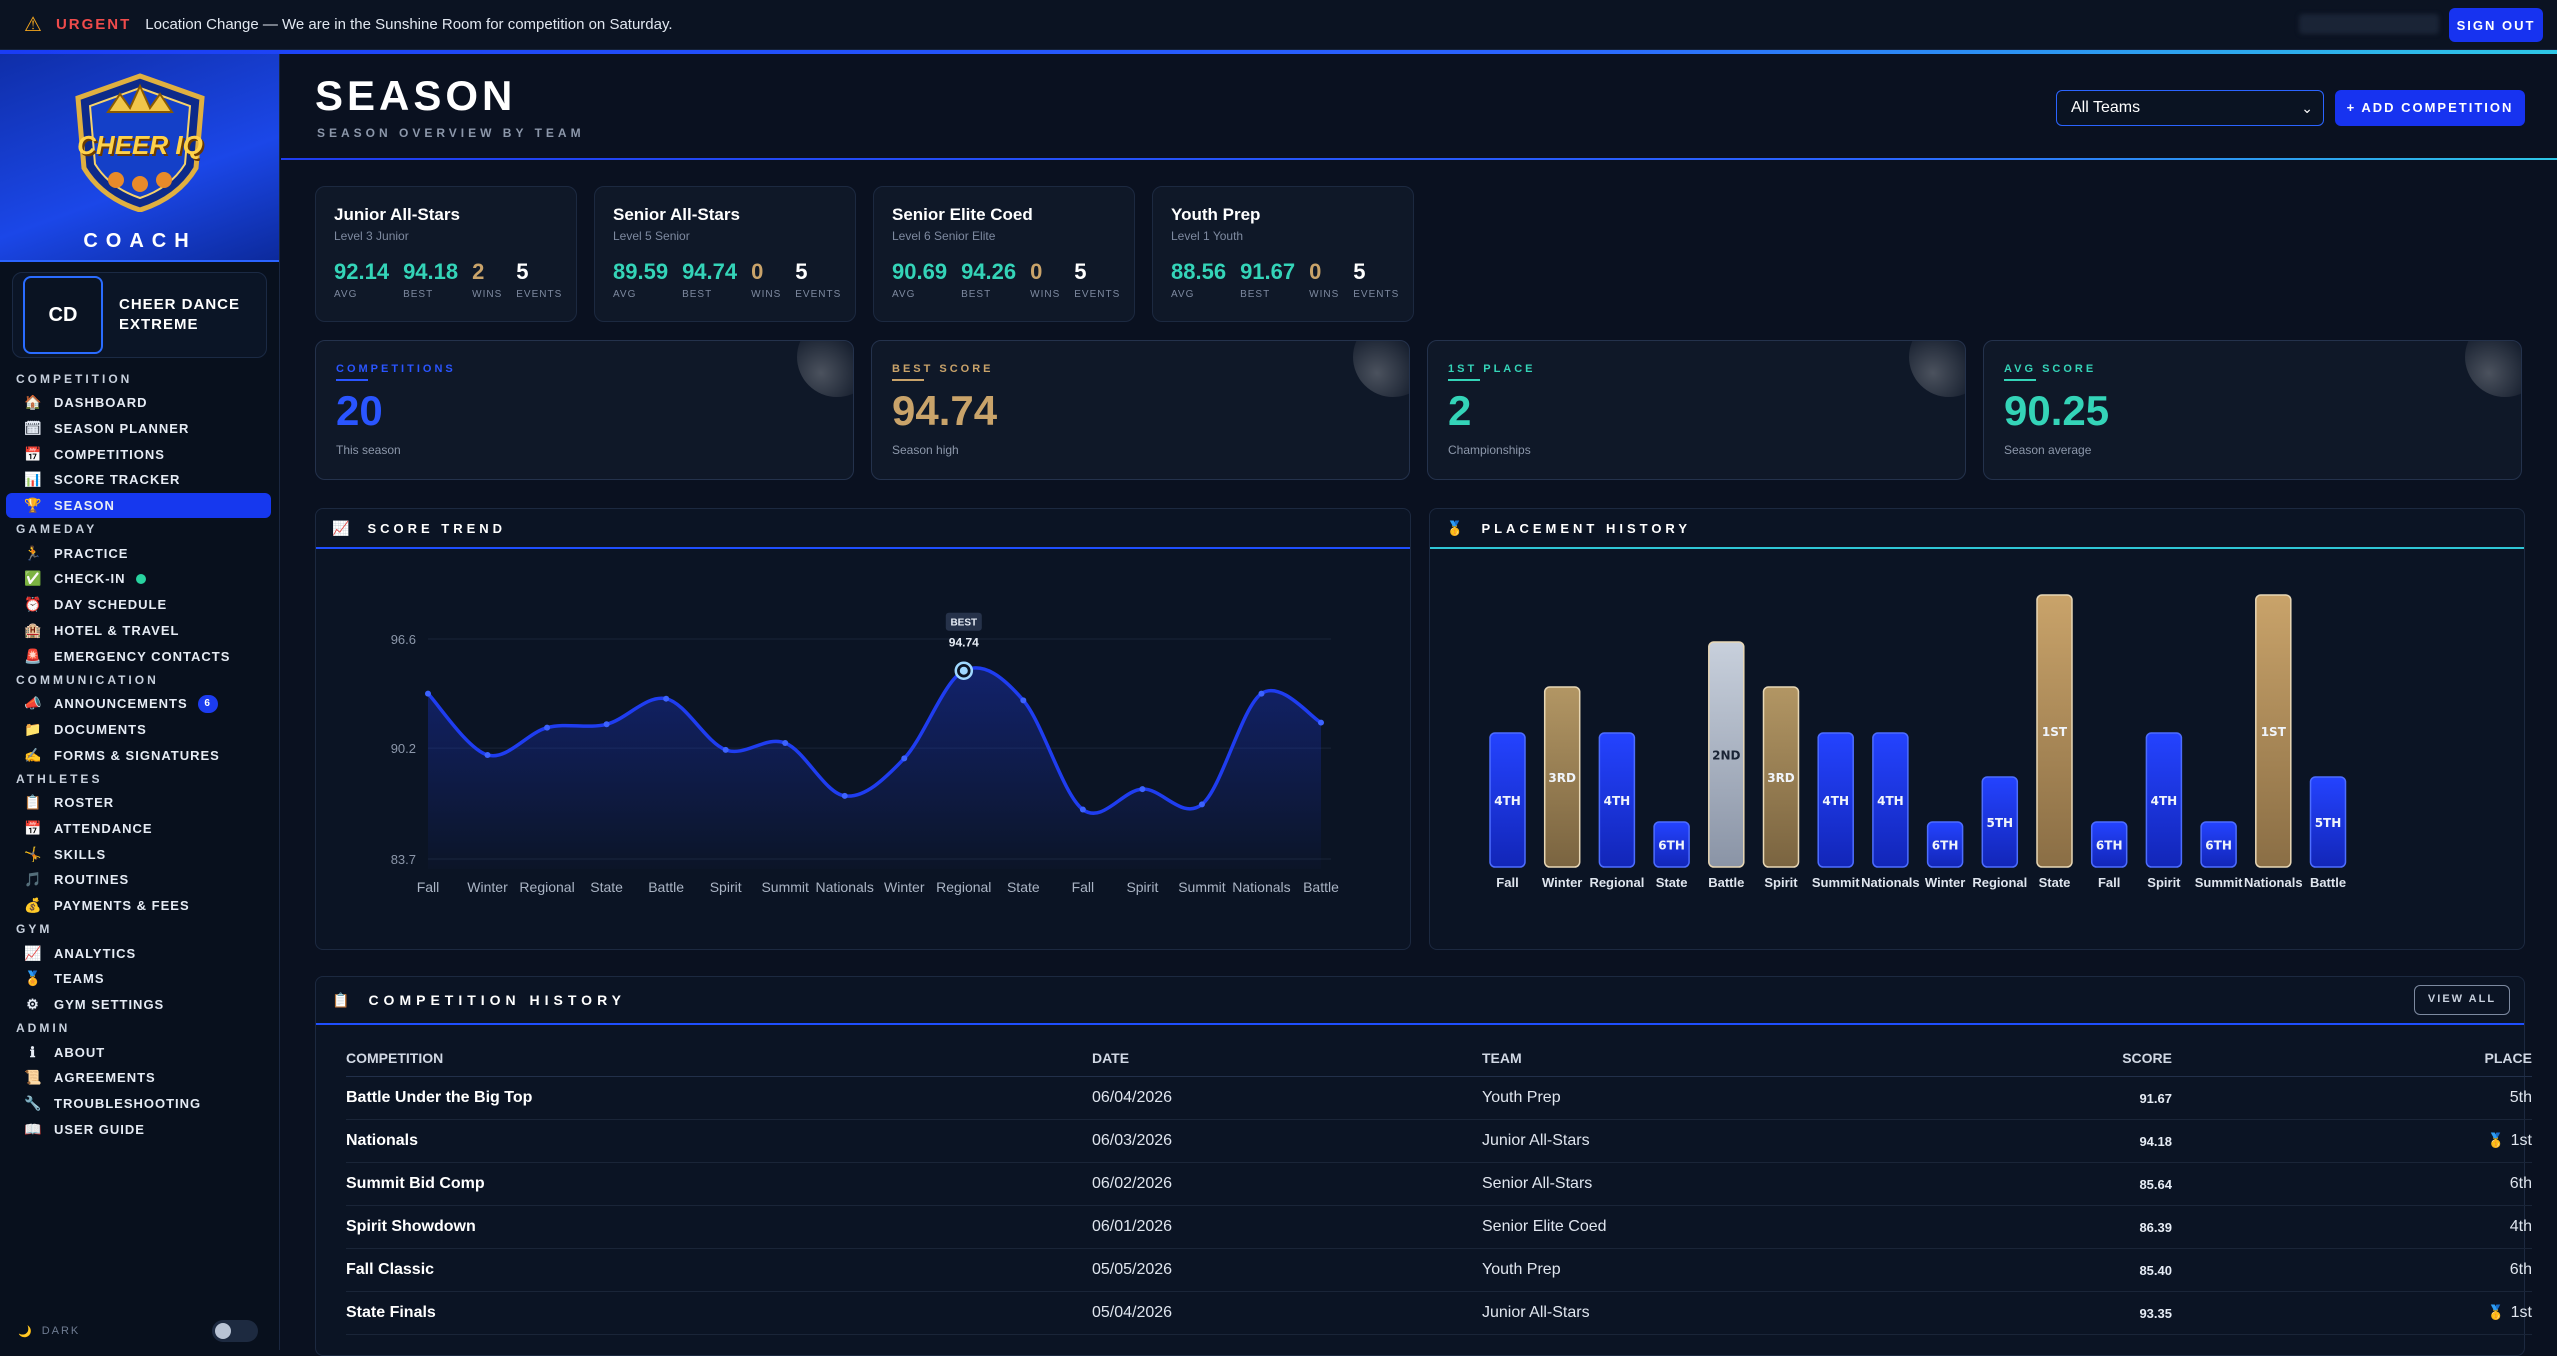  Describe the element at coordinates (138, 704) in the screenshot. I see `sidebar-item-announcements: 📣 ANNOUNCEMENTS 6` at that location.